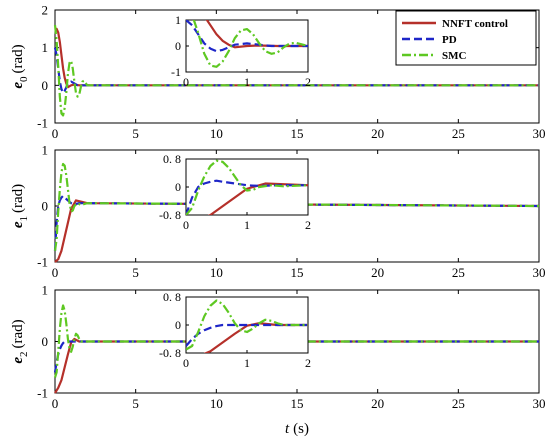  What do you see at coordinates (475, 24) in the screenshot?
I see `legend-label: NNFT control` at bounding box center [475, 24].